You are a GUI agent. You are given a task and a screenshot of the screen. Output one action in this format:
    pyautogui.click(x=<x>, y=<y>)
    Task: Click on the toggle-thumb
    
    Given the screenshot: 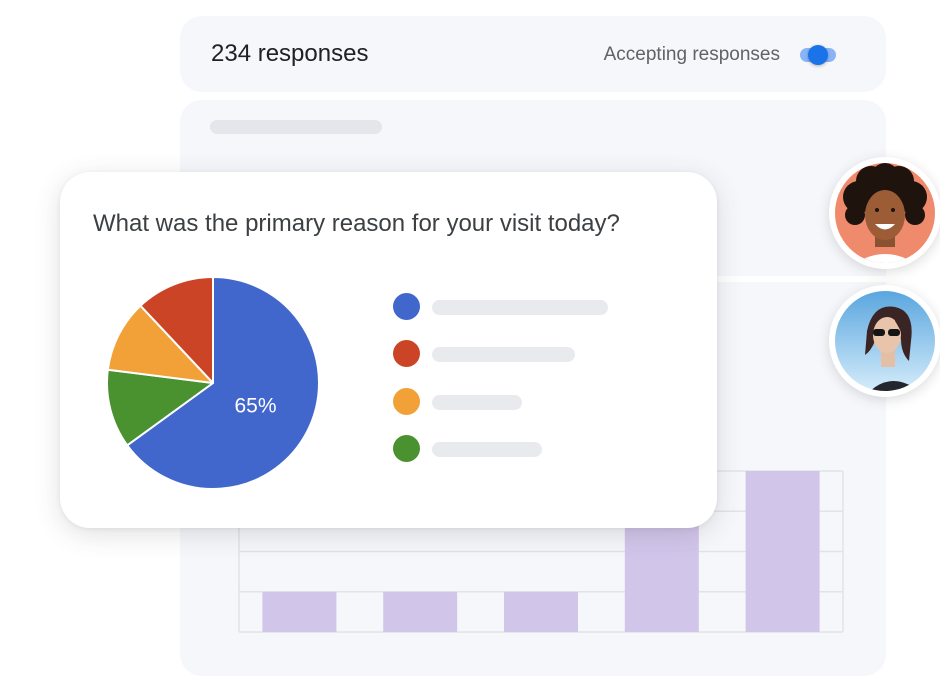 What is the action you would take?
    pyautogui.click(x=818, y=55)
    